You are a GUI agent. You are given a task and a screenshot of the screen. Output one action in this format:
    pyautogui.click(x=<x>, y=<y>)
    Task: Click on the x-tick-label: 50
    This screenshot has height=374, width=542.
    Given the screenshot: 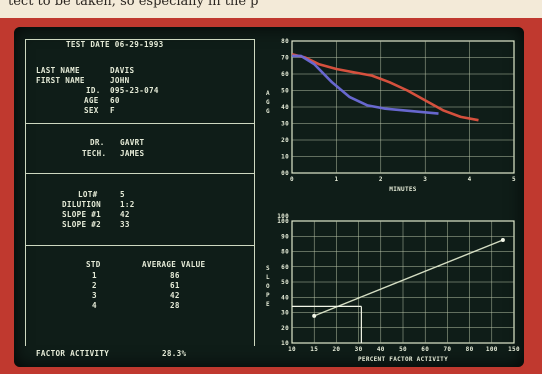 What is the action you would take?
    pyautogui.click(x=403, y=349)
    